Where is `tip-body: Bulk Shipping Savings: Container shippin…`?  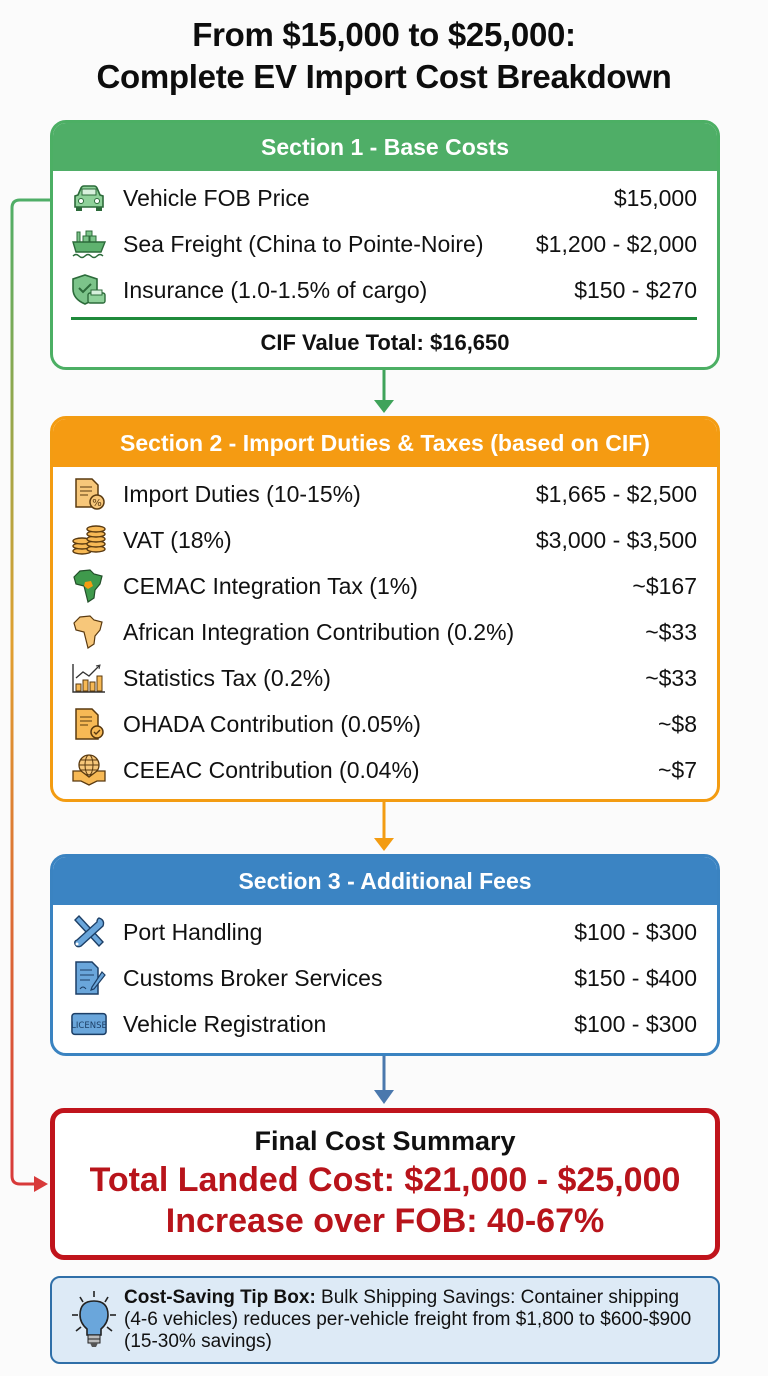
tip-body: Bulk Shipping Savings: Container shippin… is located at coordinates (408, 1319).